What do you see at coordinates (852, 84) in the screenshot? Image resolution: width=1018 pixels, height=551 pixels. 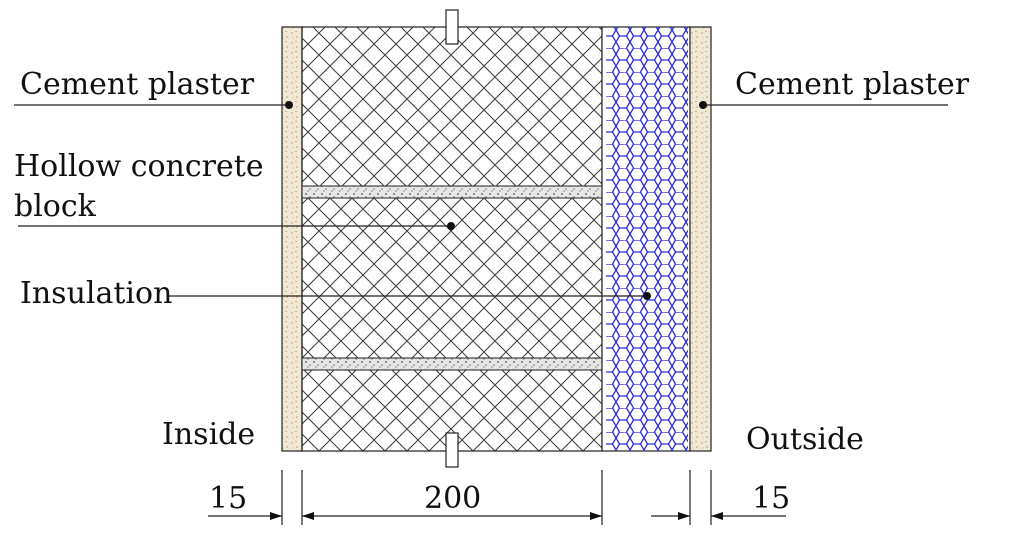 I see `label-cement-plaster-right: Cement plaster` at bounding box center [852, 84].